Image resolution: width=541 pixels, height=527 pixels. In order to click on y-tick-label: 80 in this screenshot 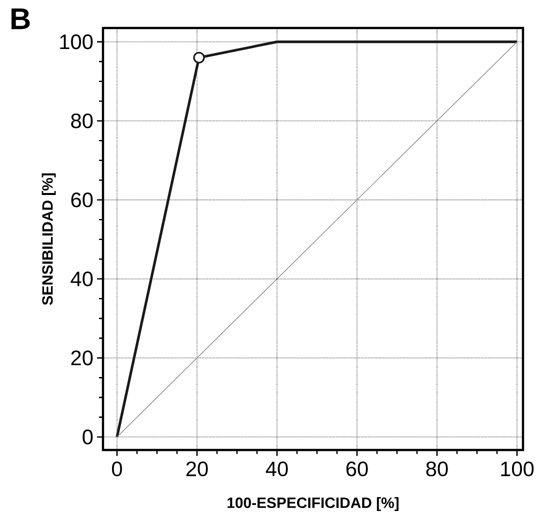, I will do `click(82, 120)`.